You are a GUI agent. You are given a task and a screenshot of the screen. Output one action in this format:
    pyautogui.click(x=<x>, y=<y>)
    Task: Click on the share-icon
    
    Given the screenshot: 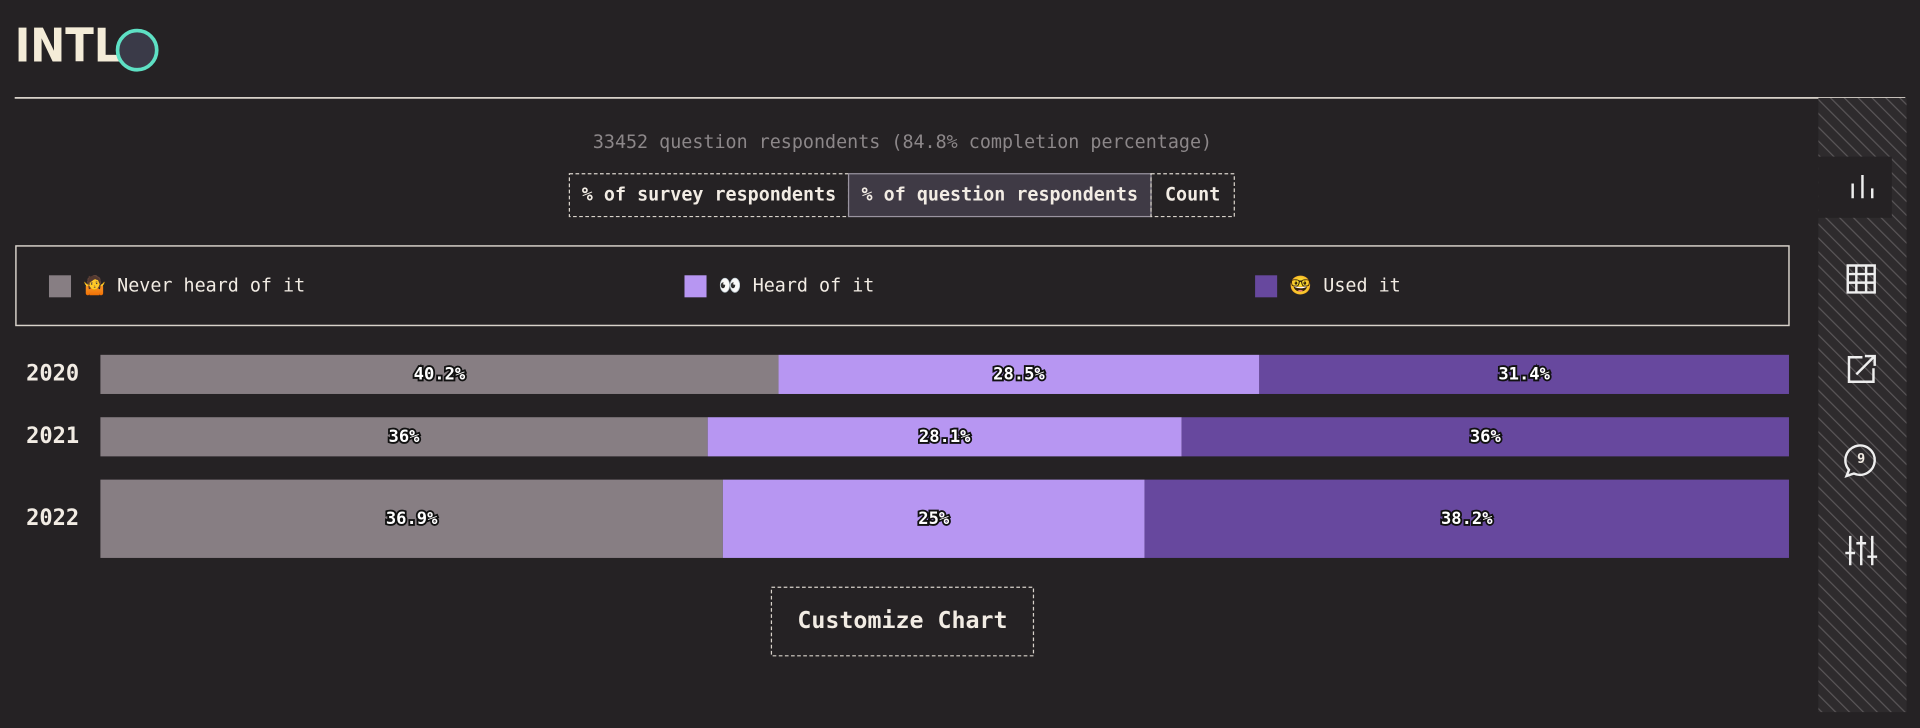 What is the action you would take?
    pyautogui.click(x=1861, y=368)
    